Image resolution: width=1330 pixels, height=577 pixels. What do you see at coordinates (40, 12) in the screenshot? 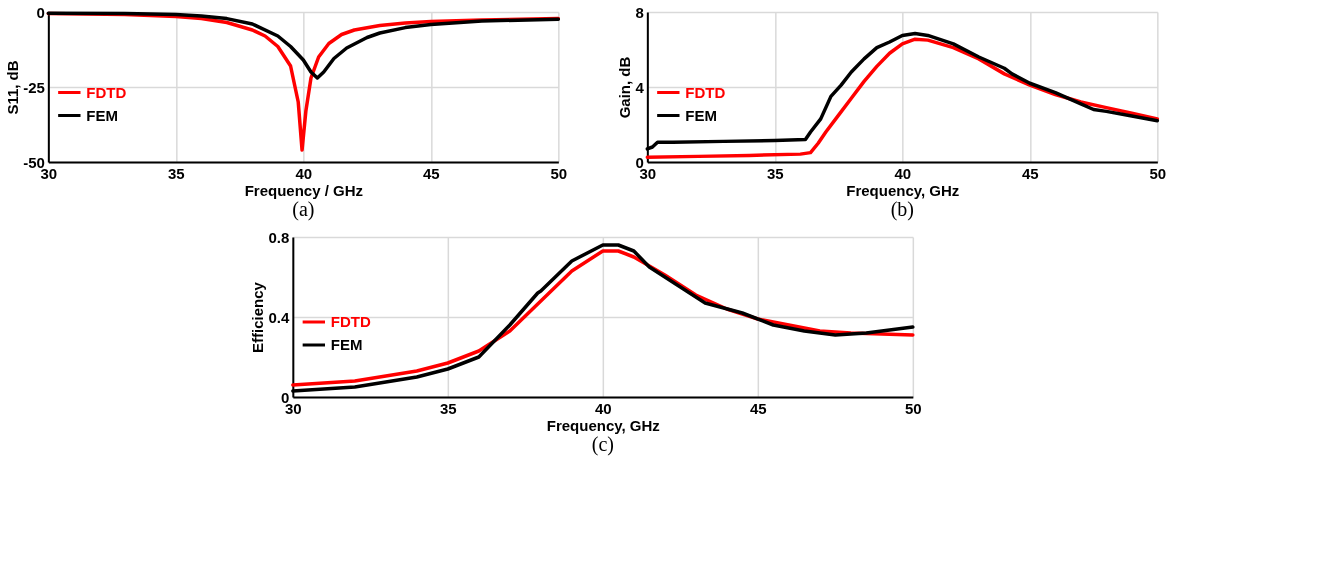
I see `y-tick-label: 0` at bounding box center [40, 12].